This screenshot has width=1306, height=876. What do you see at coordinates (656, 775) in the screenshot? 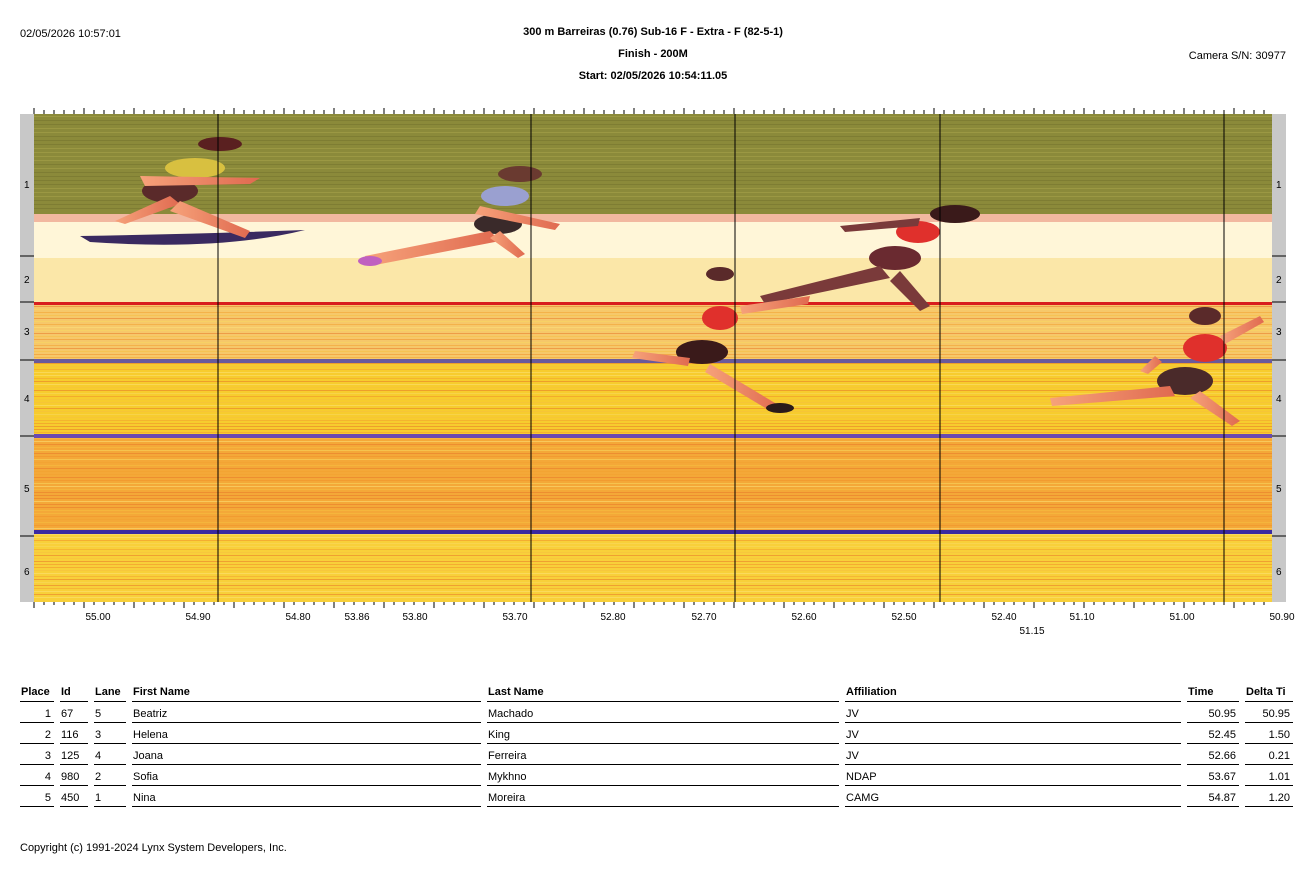
I see `result-row: 4 980 2 Sofia Mykhno NDAP 53.67 1.01` at bounding box center [656, 775].